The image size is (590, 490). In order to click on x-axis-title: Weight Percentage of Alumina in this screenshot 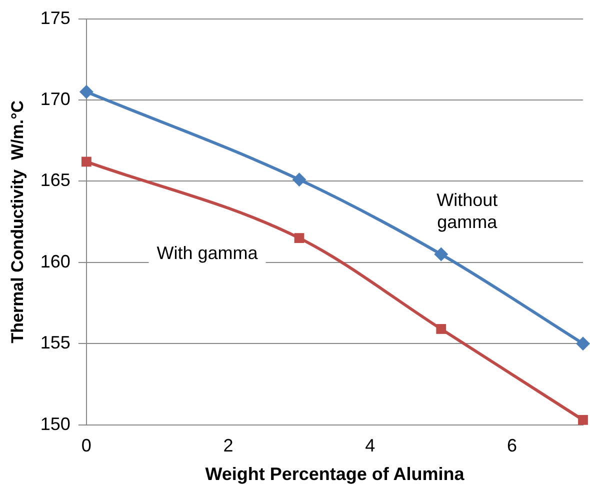, I will do `click(335, 474)`.